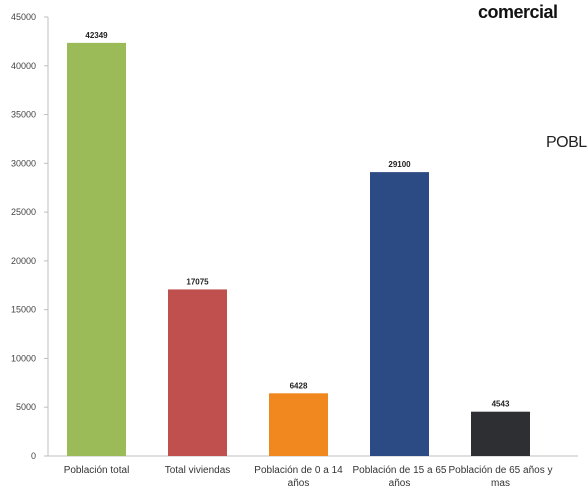 The height and width of the screenshot is (494, 588). What do you see at coordinates (23, 115) in the screenshot?
I see `y-tick-label: 35000` at bounding box center [23, 115].